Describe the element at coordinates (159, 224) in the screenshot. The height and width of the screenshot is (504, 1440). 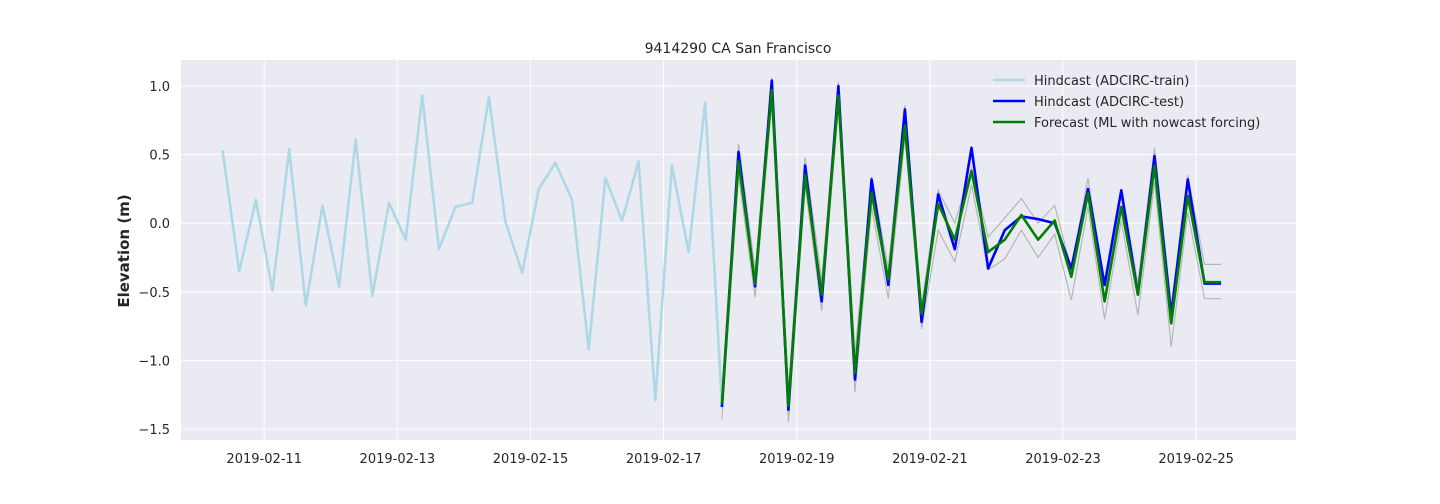
I see `y-tick-label: 0.0` at that location.